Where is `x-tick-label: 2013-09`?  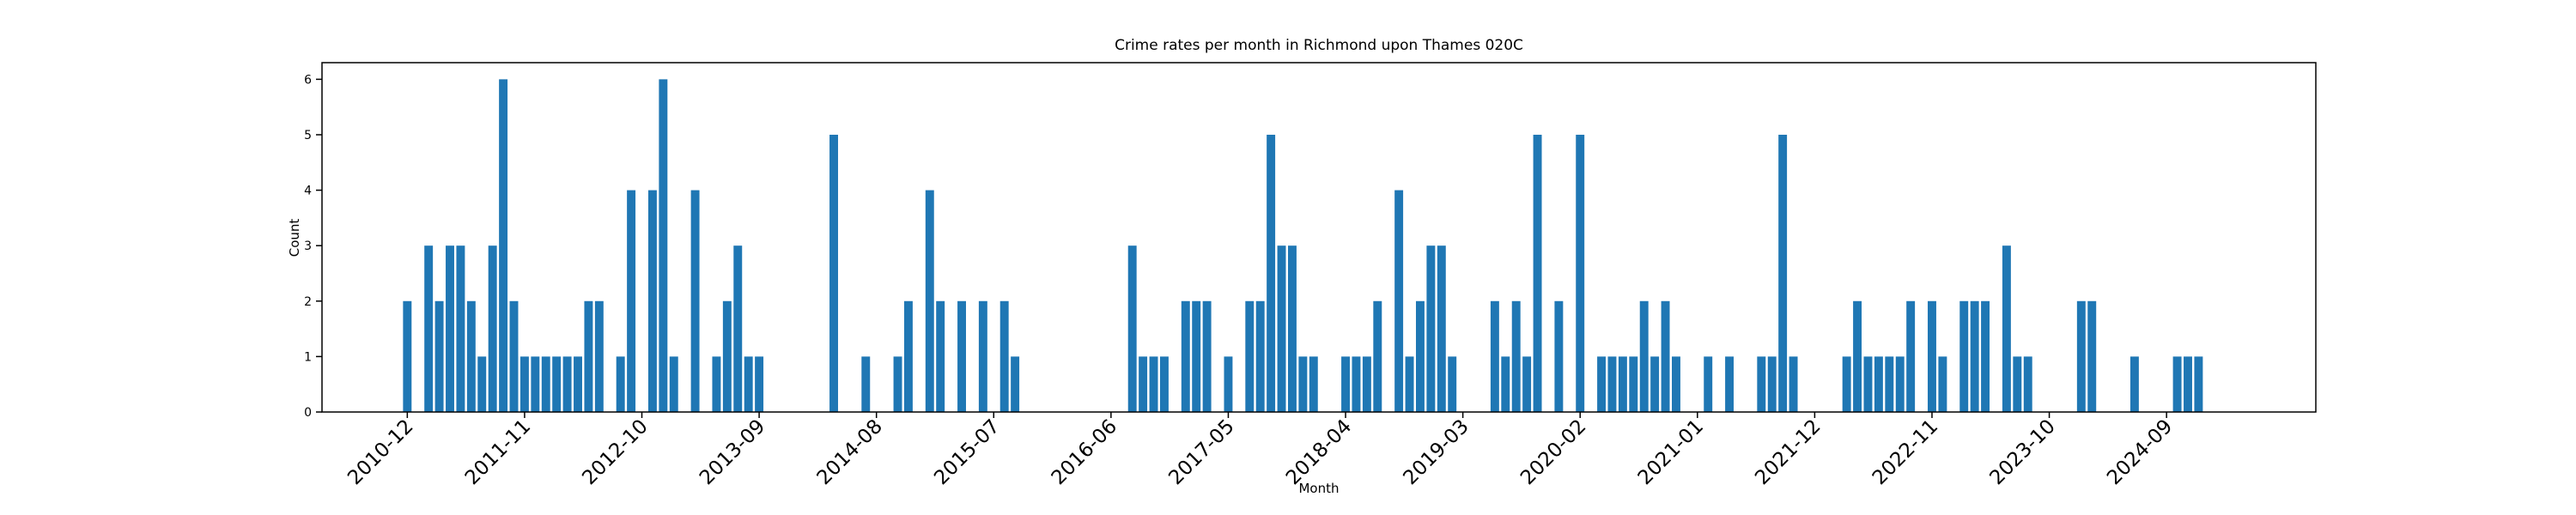 x-tick-label: 2013-09 is located at coordinates (733, 452).